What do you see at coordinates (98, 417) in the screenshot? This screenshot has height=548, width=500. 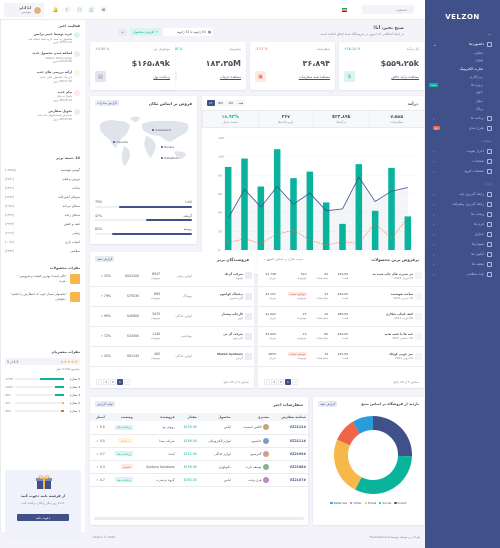 I see `column-header: امتیاز` at bounding box center [98, 417].